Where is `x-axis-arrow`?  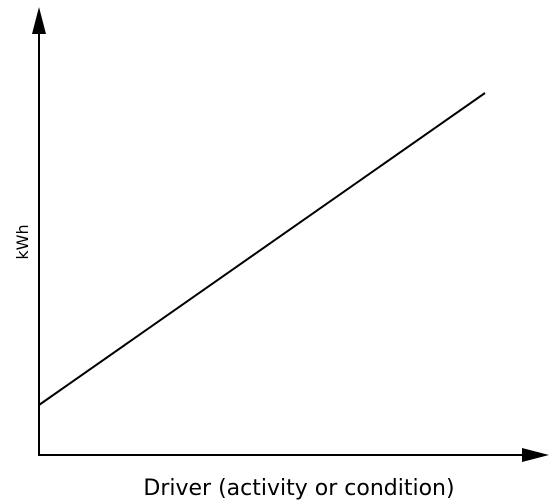
x-axis-arrow is located at coordinates (535, 455).